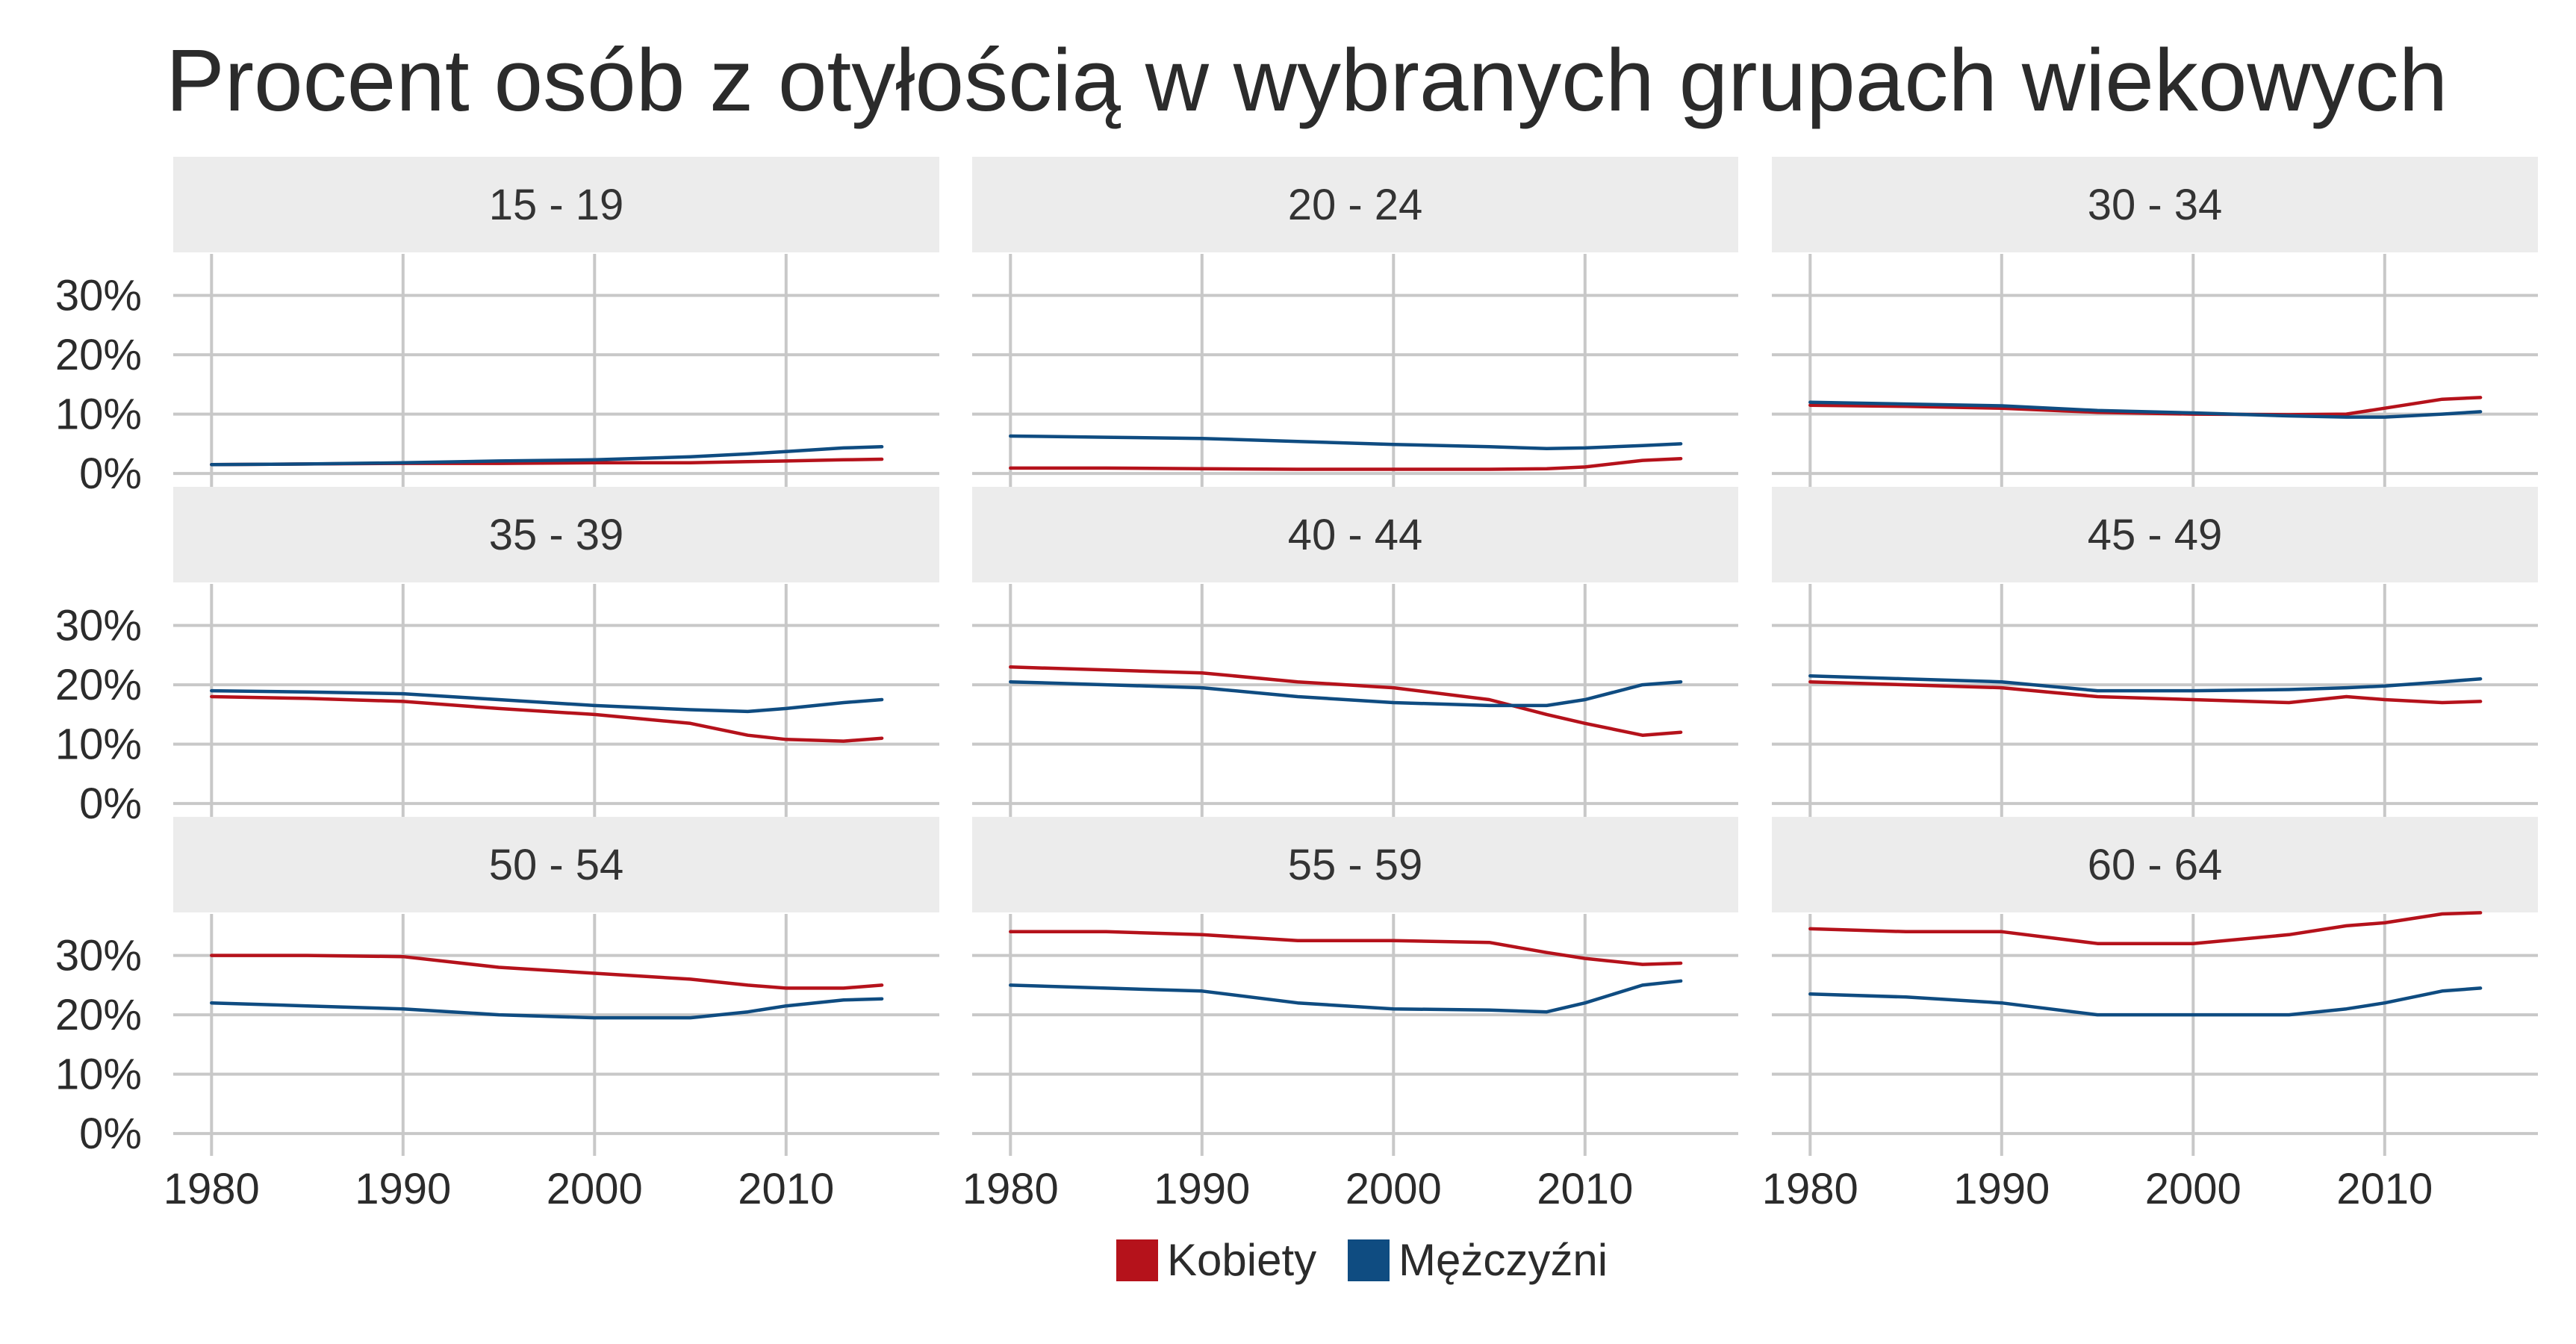 This screenshot has width=2576, height=1344. Describe the element at coordinates (2155, 326) in the screenshot. I see `facet-panel-3: 30 - 34` at that location.